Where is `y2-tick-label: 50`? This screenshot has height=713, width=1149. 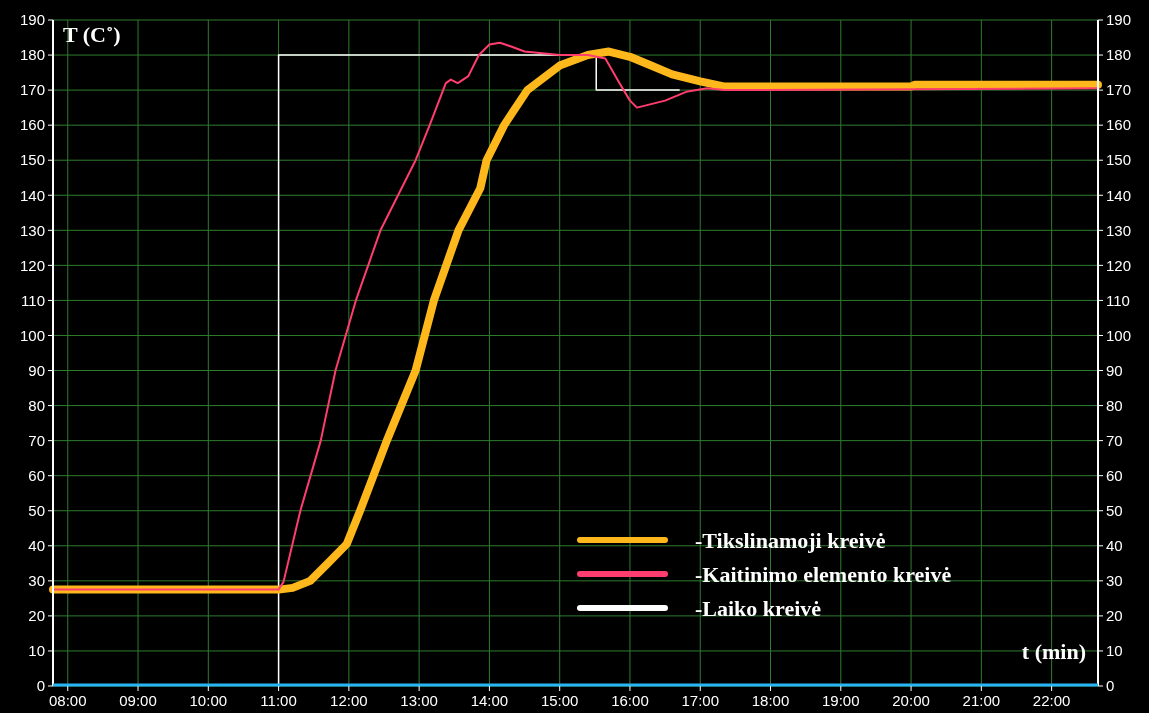
y2-tick-label: 50 is located at coordinates (1114, 510).